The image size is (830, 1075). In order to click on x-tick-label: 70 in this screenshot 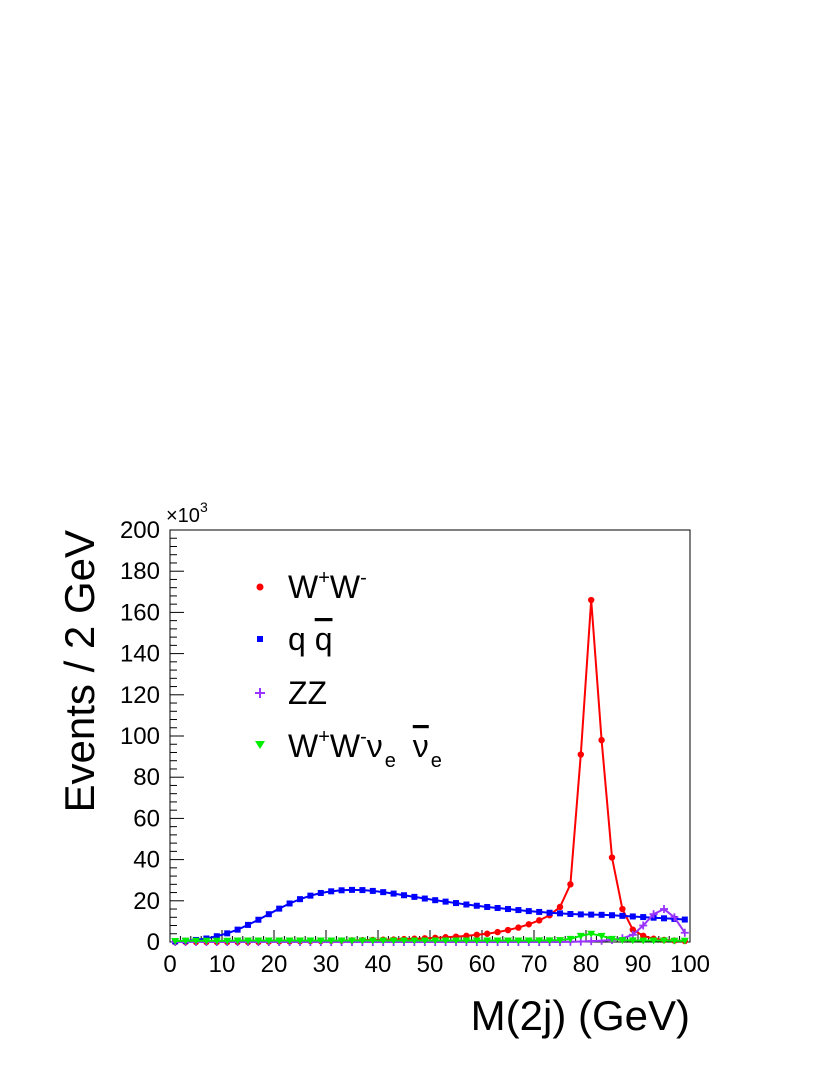, I will do `click(534, 964)`.